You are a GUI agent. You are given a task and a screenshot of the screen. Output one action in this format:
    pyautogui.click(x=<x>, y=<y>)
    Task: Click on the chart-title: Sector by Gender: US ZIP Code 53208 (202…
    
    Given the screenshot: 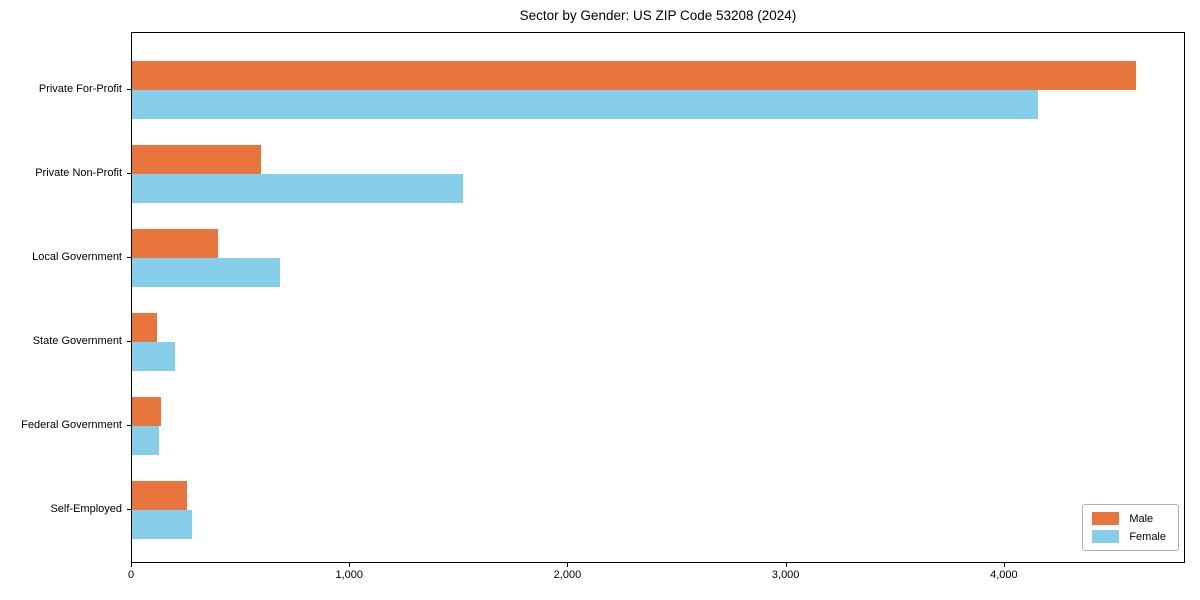 What is the action you would take?
    pyautogui.click(x=658, y=15)
    